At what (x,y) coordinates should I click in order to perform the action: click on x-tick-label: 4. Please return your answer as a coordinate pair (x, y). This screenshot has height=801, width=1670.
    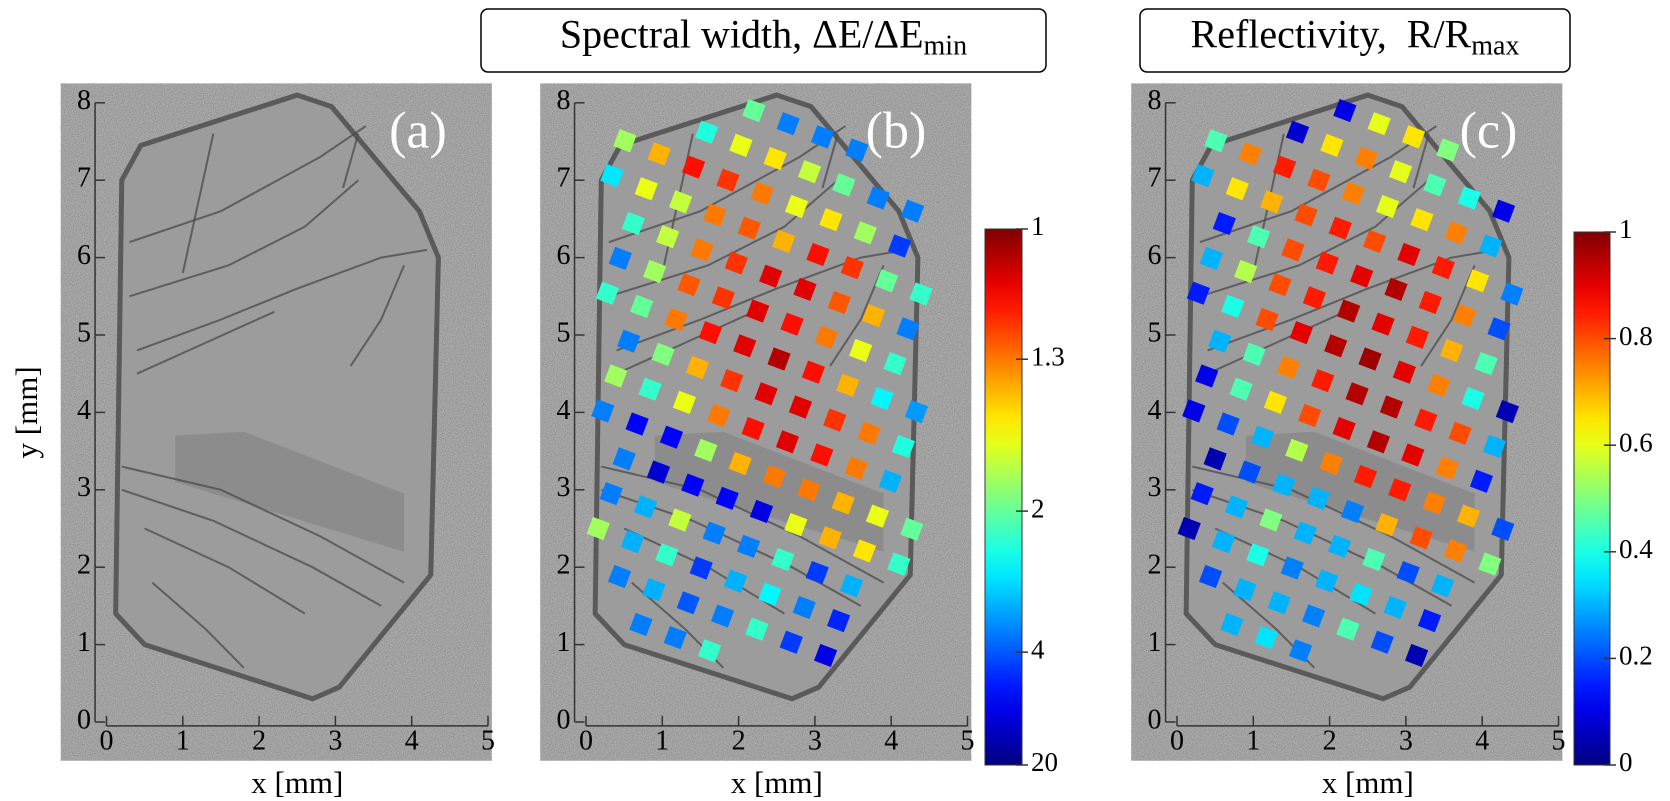
    Looking at the image, I should click on (1482, 740).